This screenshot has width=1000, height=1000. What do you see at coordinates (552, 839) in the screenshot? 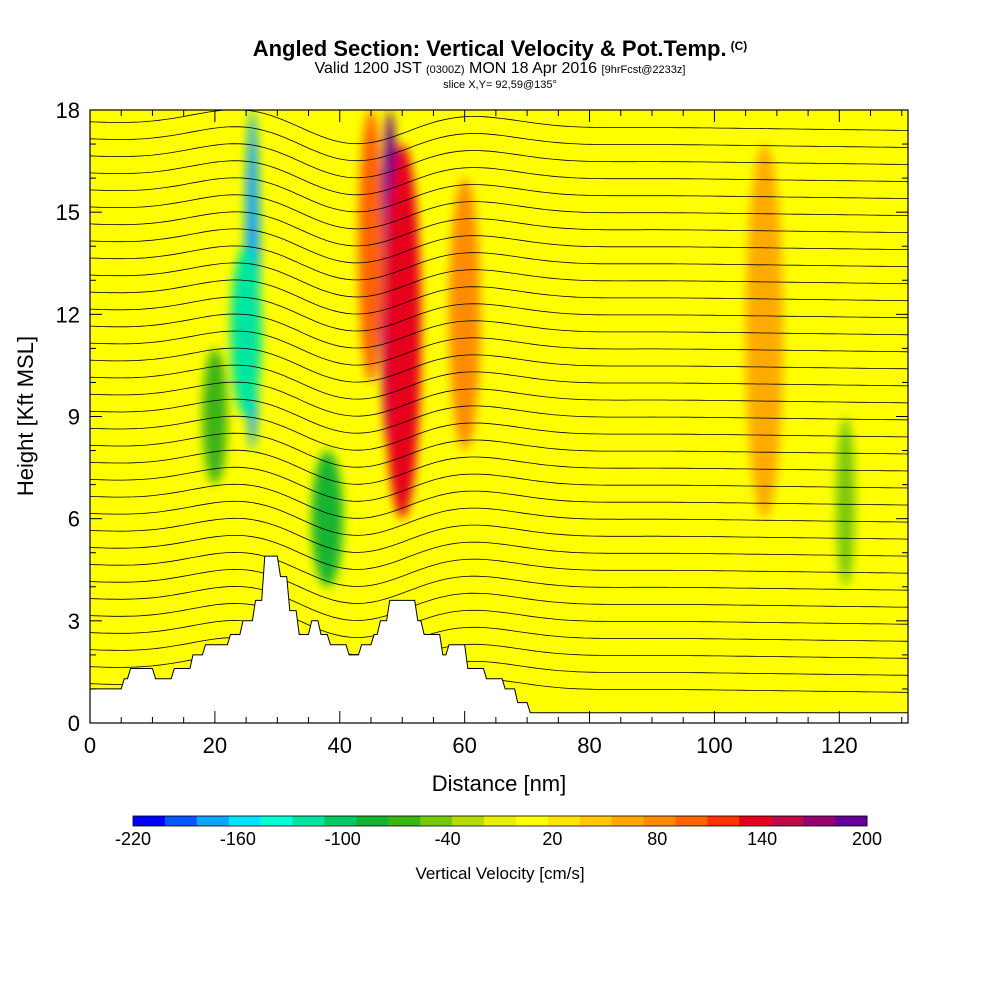
I see `colorbar-tick-label: 20` at bounding box center [552, 839].